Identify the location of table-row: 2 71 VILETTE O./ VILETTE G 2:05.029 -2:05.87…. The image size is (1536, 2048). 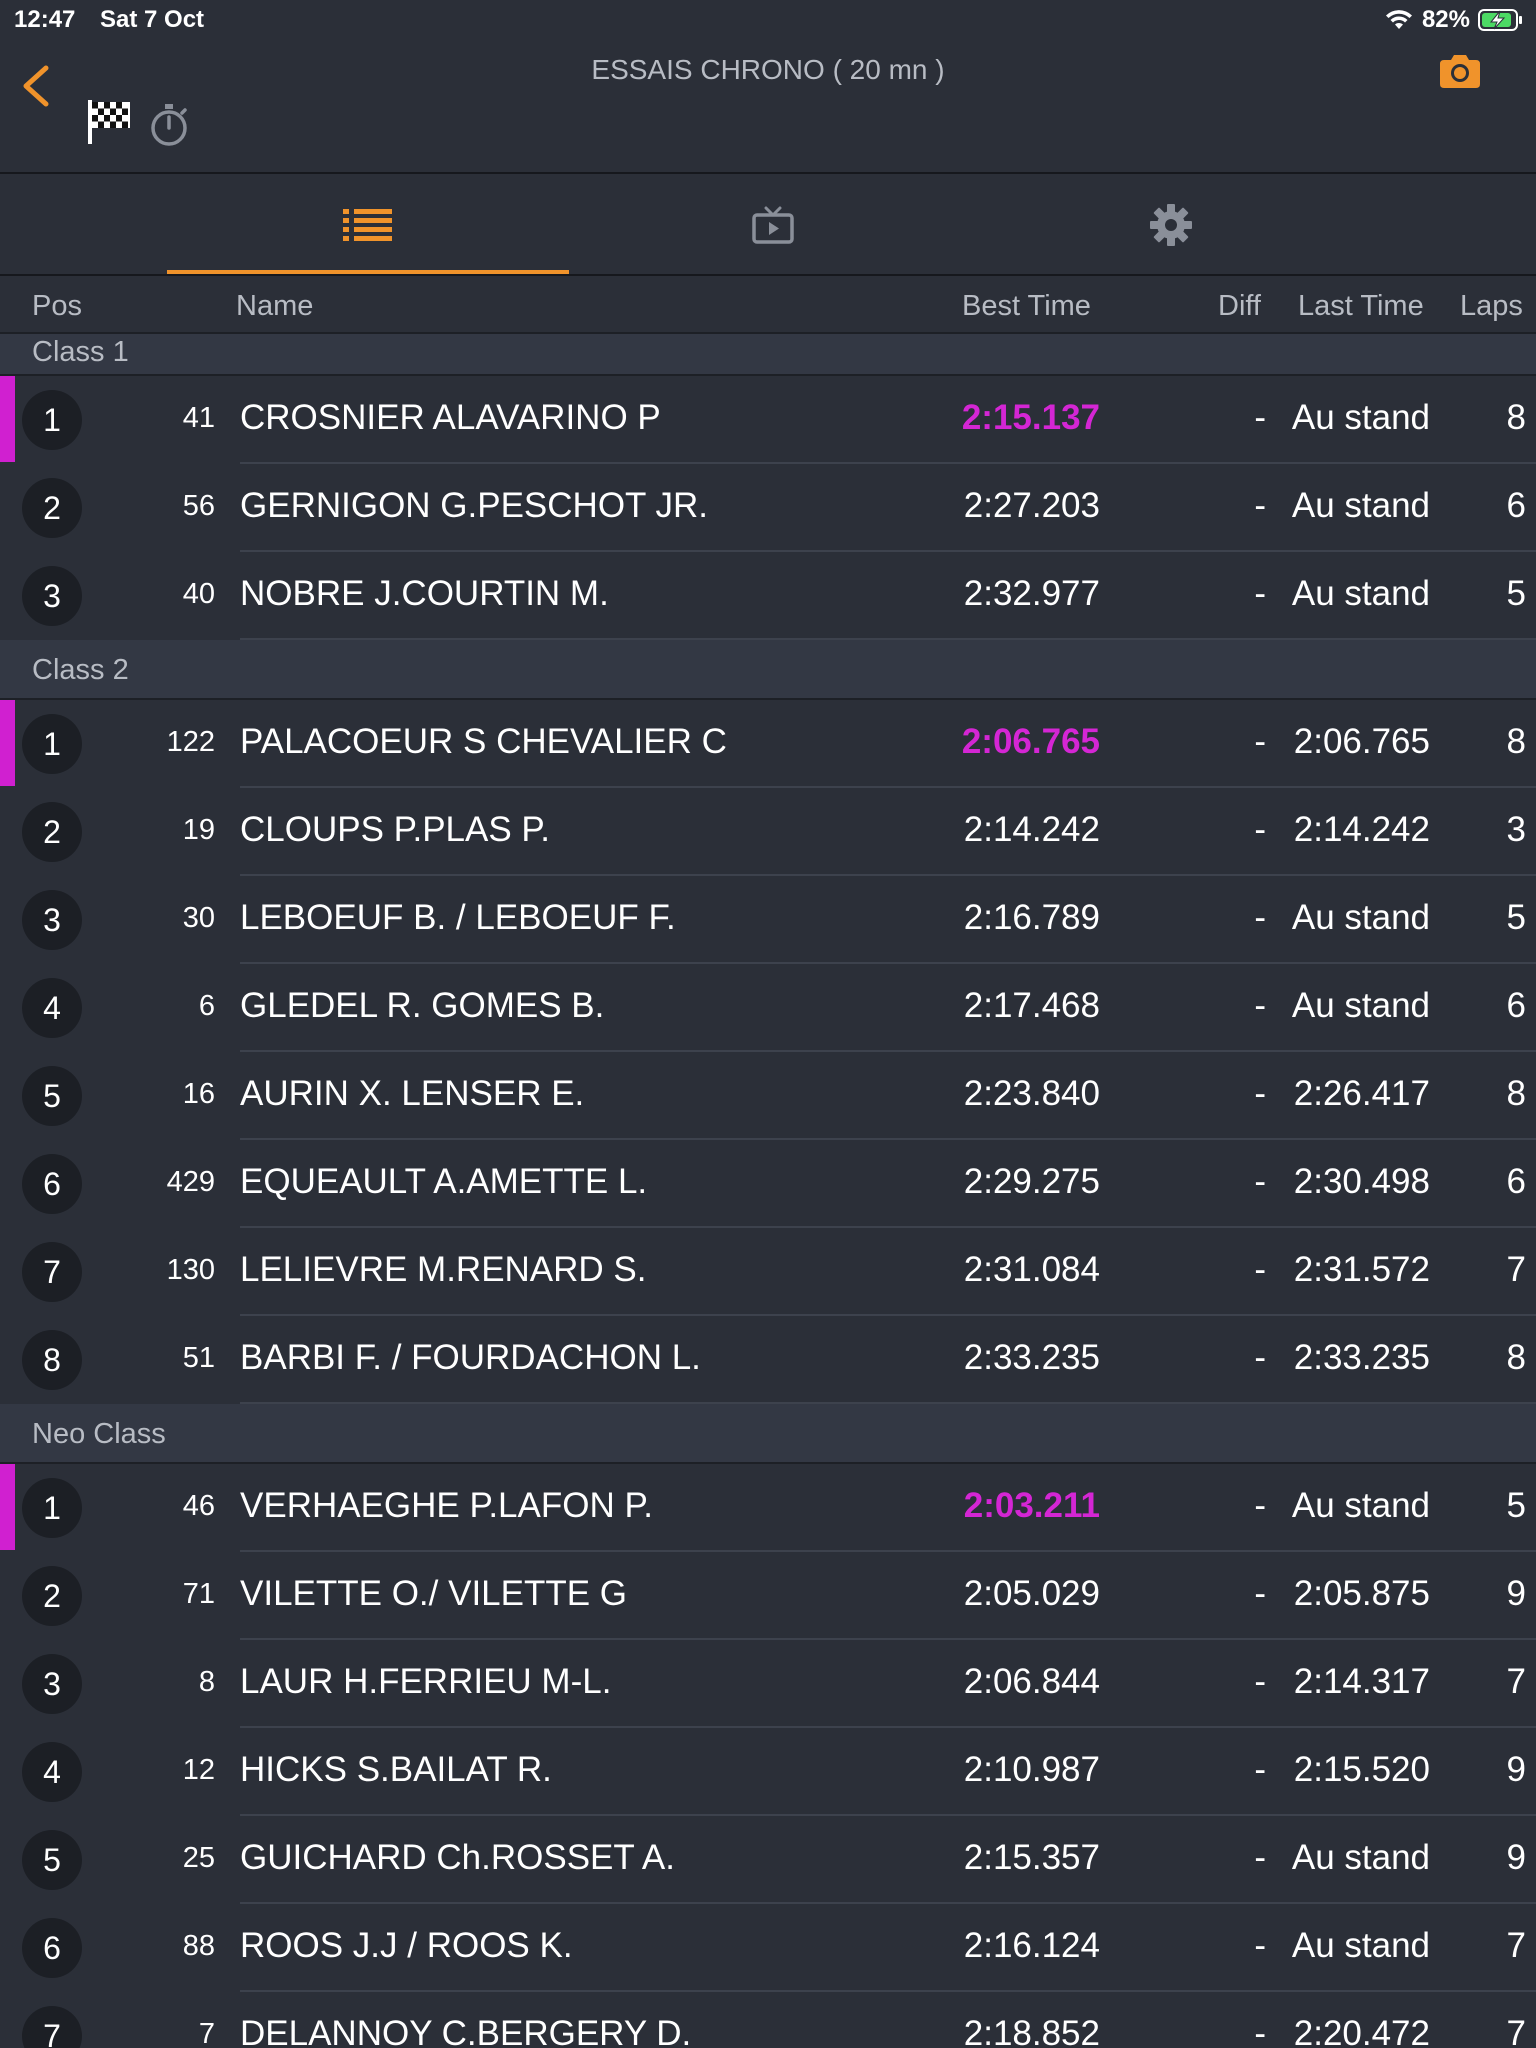
(768, 1596).